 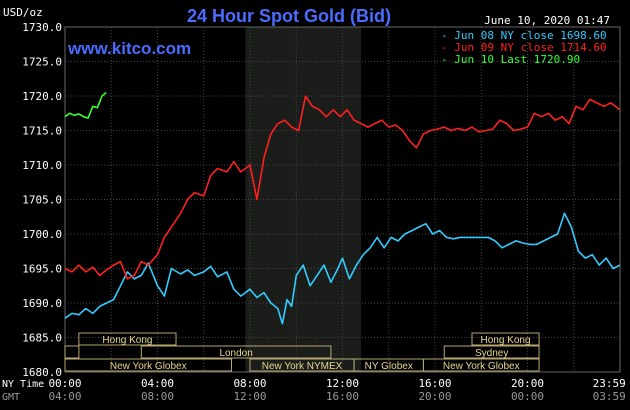 What do you see at coordinates (157, 383) in the screenshot?
I see `x-tick-ny: 04:00` at bounding box center [157, 383].